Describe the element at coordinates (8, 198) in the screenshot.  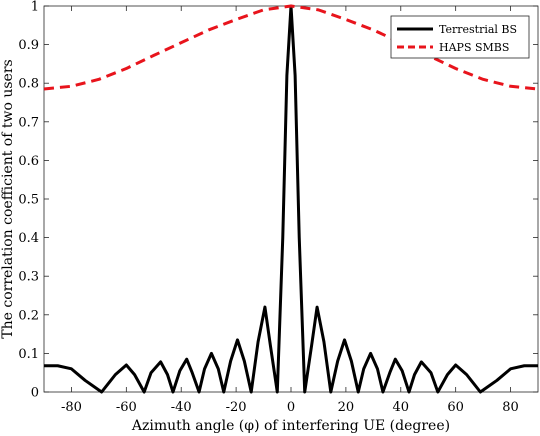
I see `y-axis-label: The correlation coefficient of two users` at that location.